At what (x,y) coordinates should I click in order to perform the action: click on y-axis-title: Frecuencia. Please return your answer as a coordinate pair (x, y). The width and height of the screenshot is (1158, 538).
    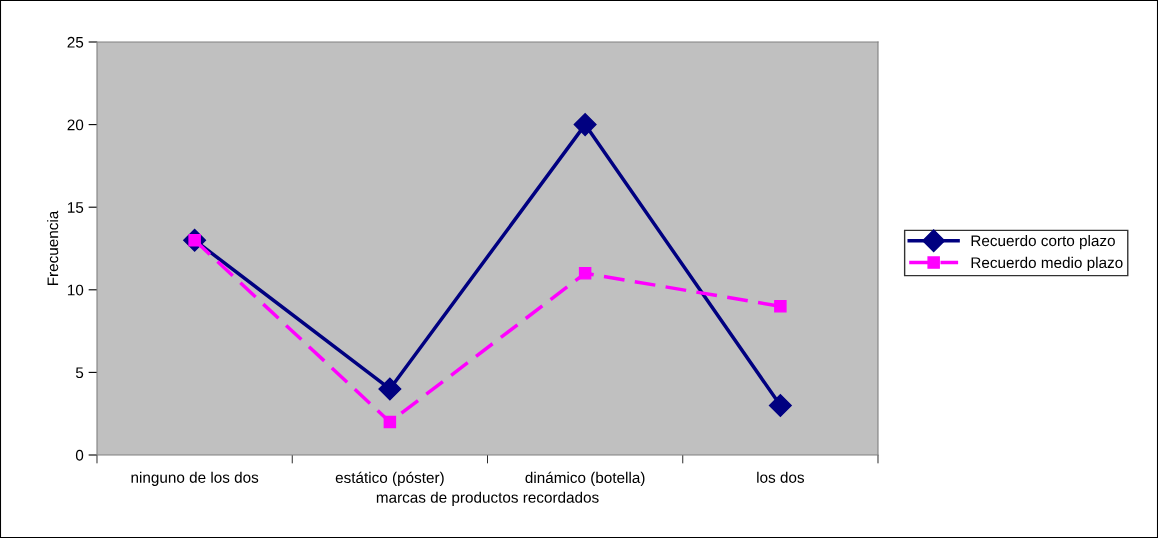
    Looking at the image, I should click on (53, 248).